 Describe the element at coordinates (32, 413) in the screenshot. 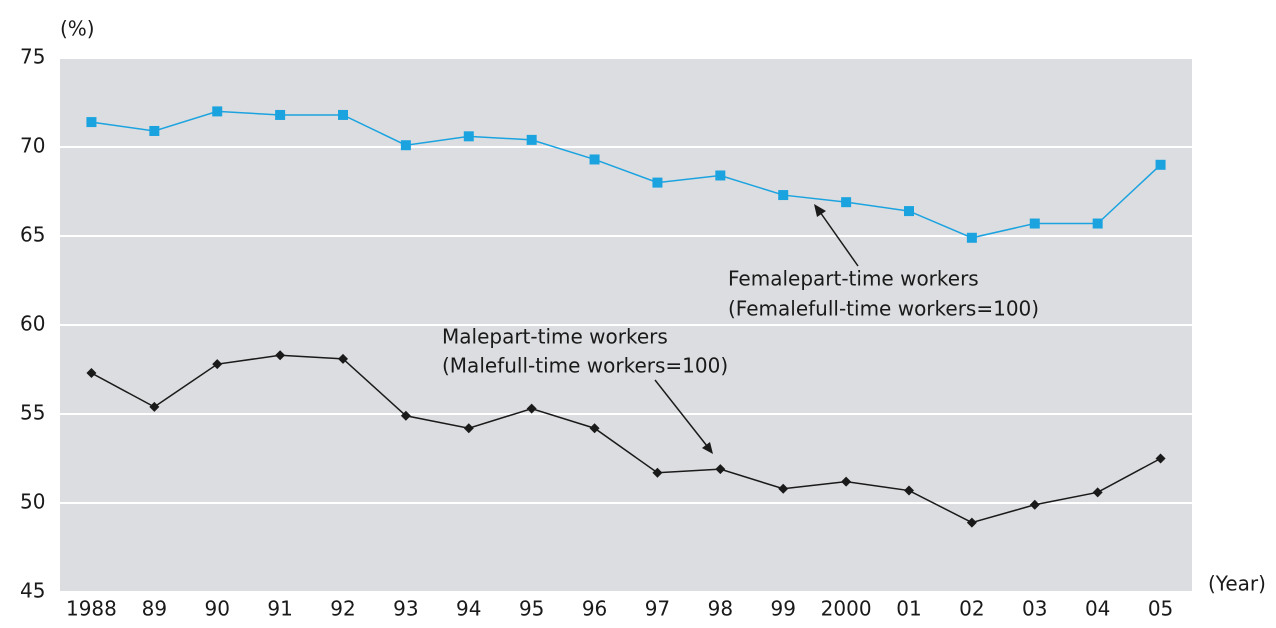

I see `y-tick-label: 55` at that location.